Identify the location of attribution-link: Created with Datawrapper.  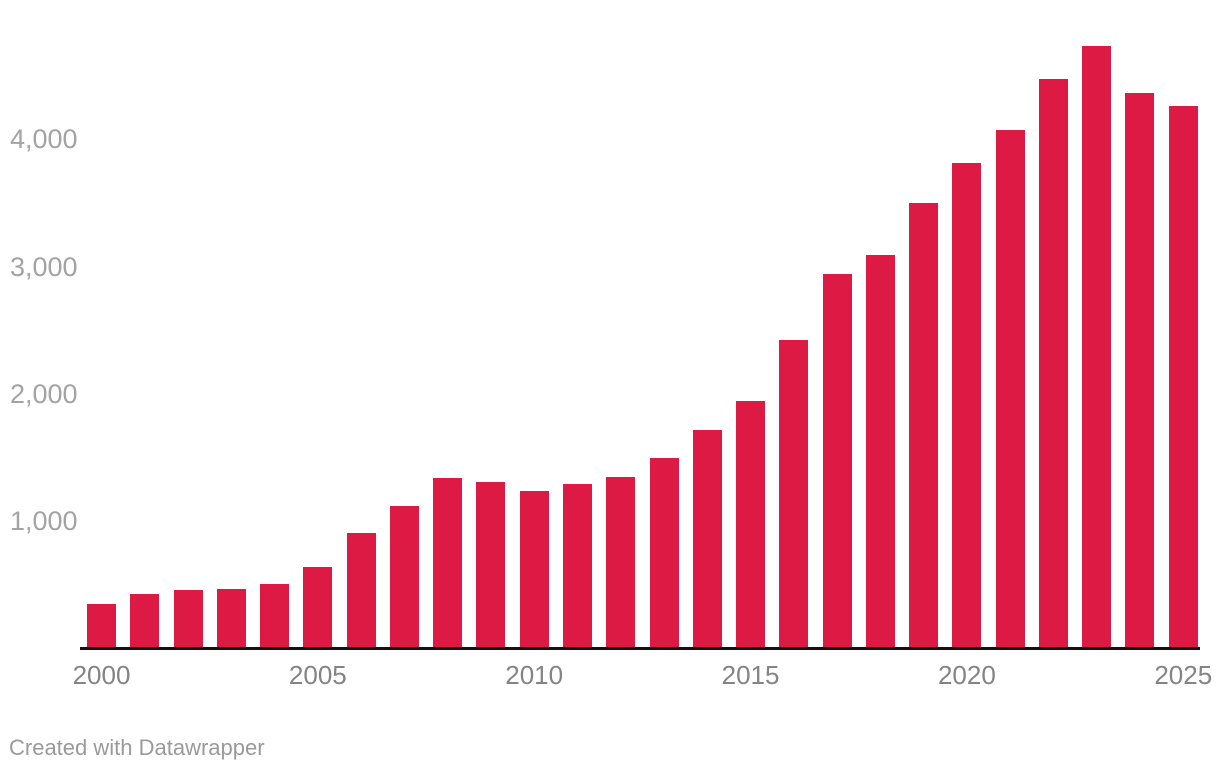
(137, 747).